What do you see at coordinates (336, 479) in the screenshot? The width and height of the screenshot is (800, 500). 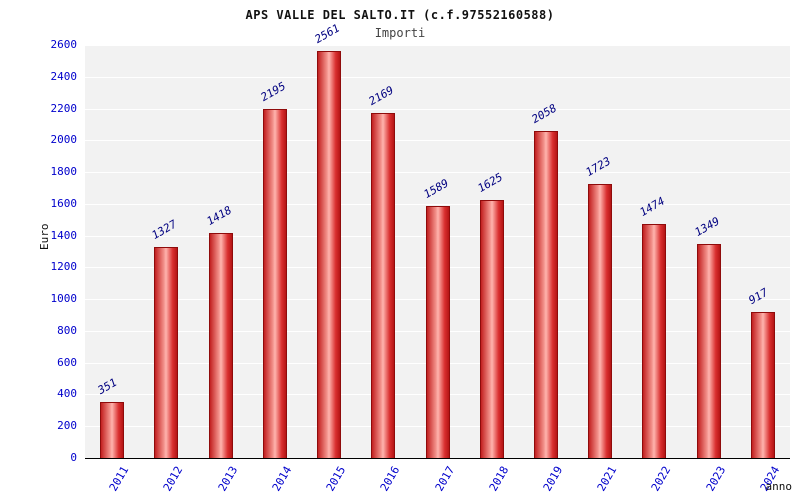 I see `x-tick-label: 2015` at bounding box center [336, 479].